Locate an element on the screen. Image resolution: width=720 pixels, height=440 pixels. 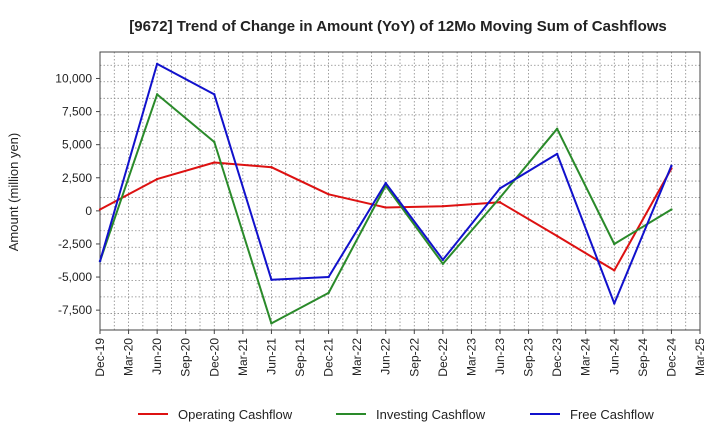
x-tick-label: Sep-21 is located at coordinates (300, 357).